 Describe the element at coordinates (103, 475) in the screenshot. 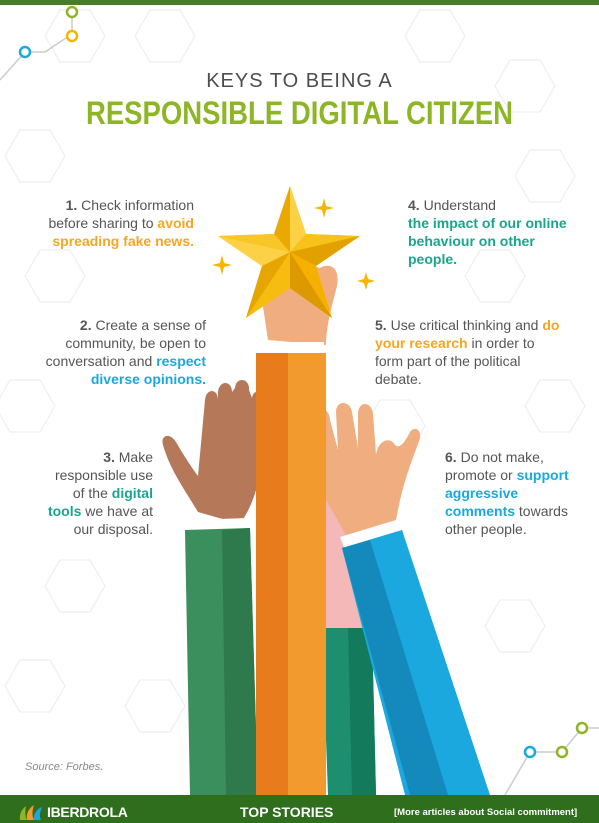

I see `key-text: Make responsible use of the` at that location.